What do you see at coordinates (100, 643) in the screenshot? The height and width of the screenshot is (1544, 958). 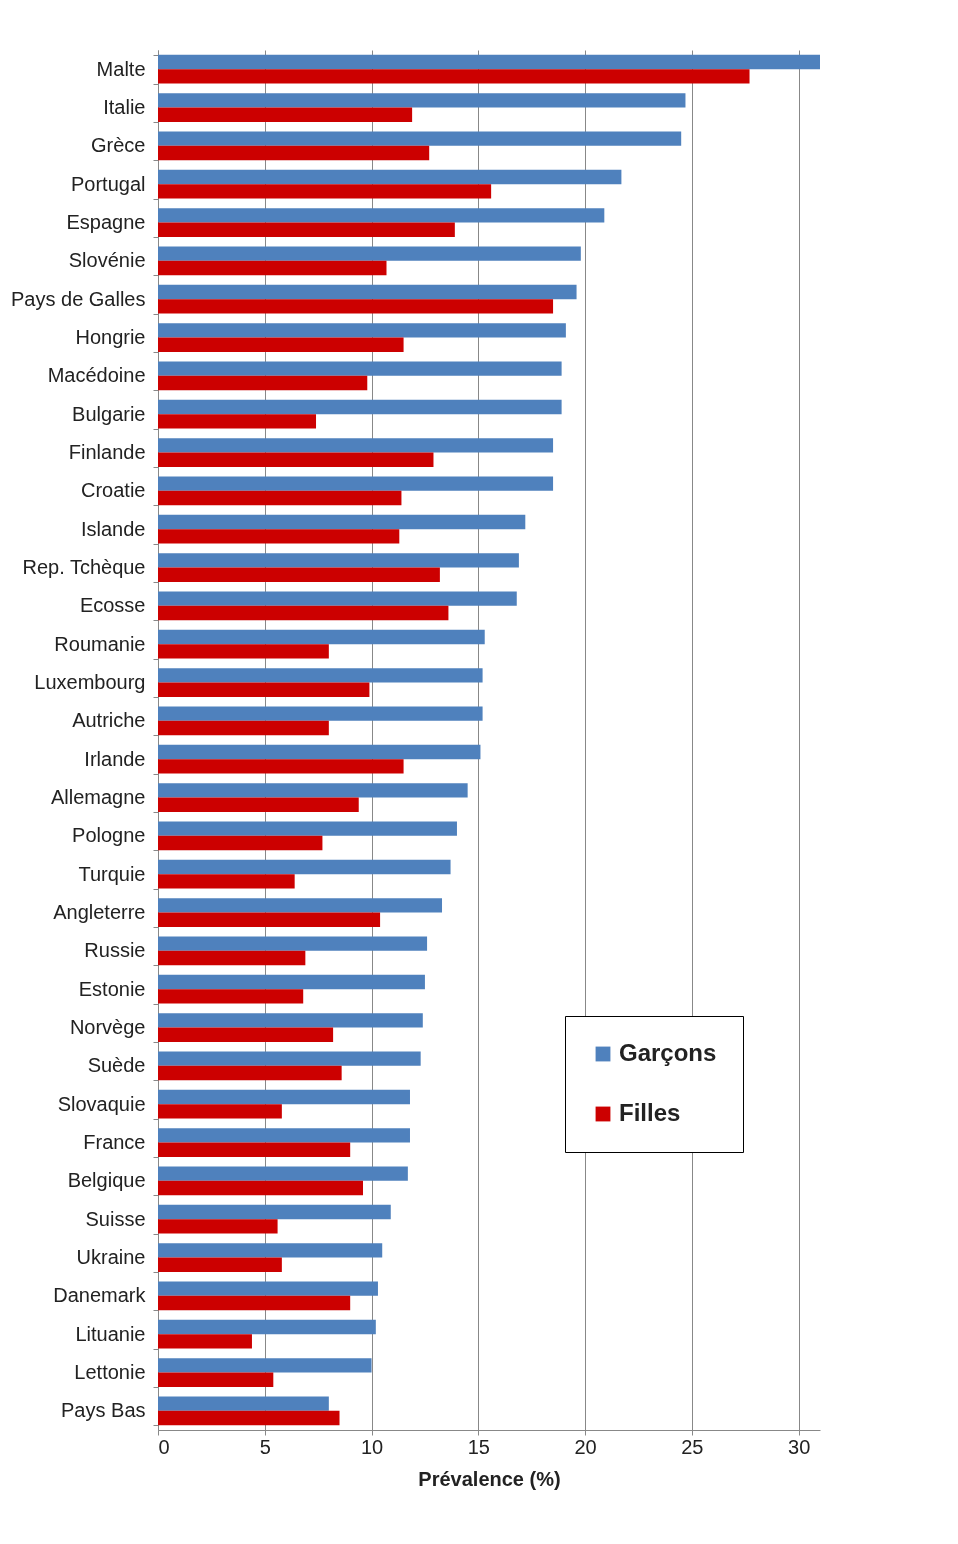 I see `y-tick-label: Roumanie` at bounding box center [100, 643].